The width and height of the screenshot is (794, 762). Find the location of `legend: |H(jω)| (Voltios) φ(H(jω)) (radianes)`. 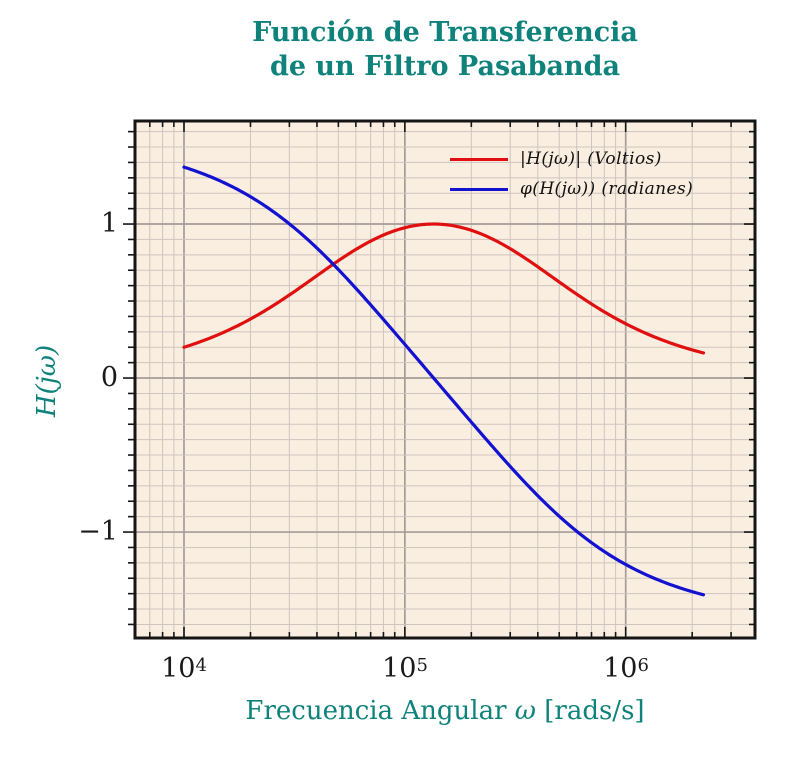

legend: |H(jω)| (Voltios) φ(H(jω)) (radianes) is located at coordinates (571, 174).